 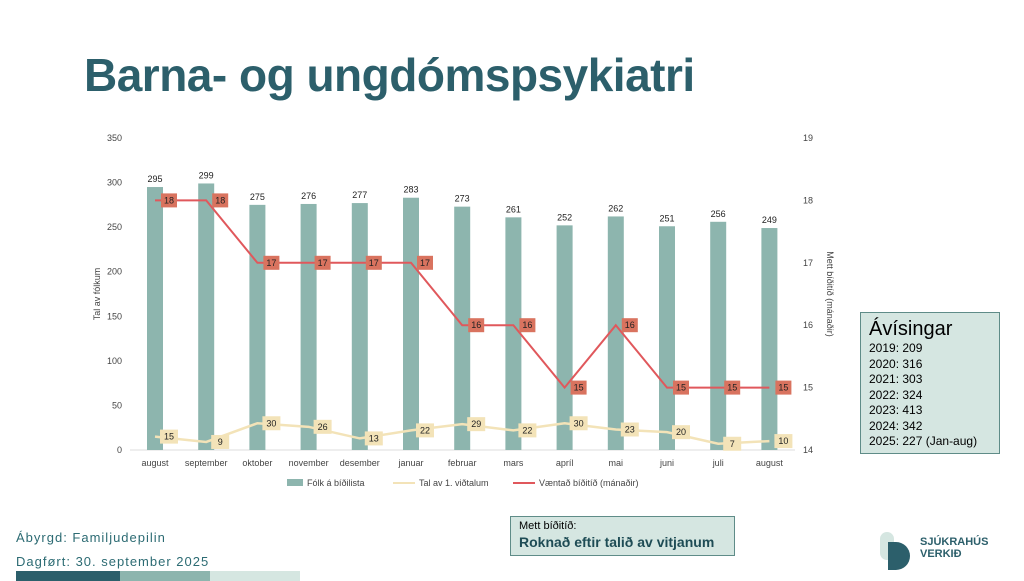 I want to click on y-tick-label: 200, so click(x=114, y=272).